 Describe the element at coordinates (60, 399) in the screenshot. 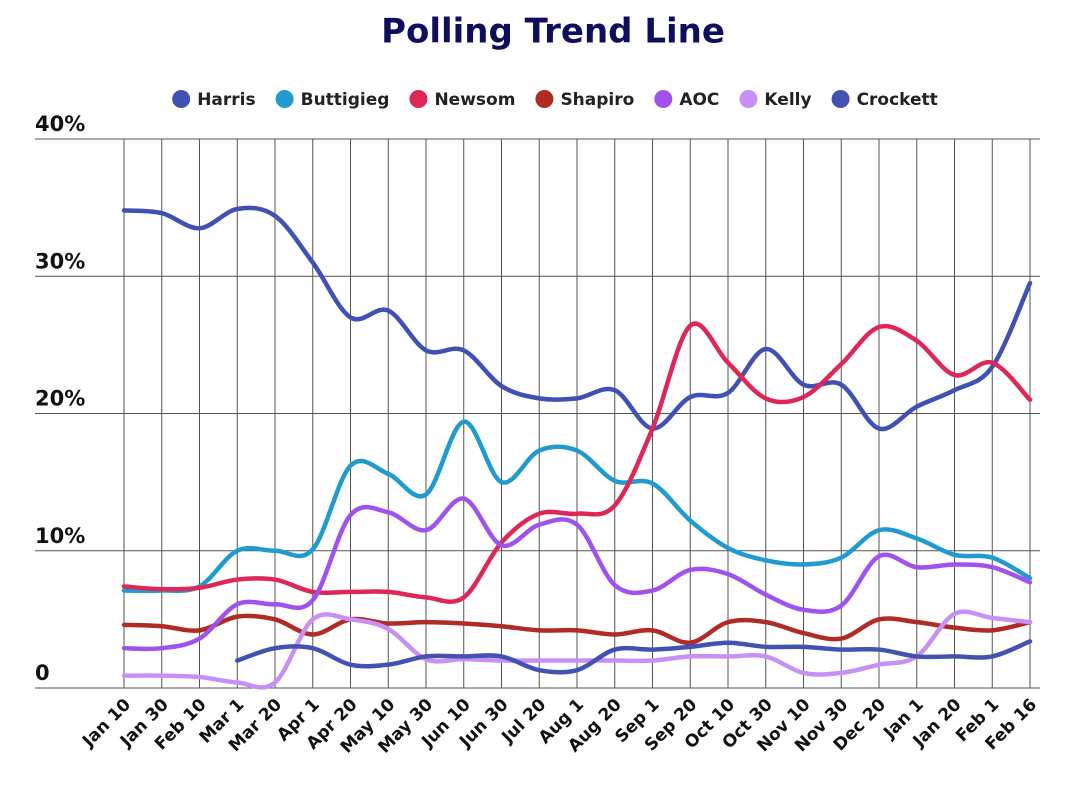

I see `y-tick-label: 20%` at that location.